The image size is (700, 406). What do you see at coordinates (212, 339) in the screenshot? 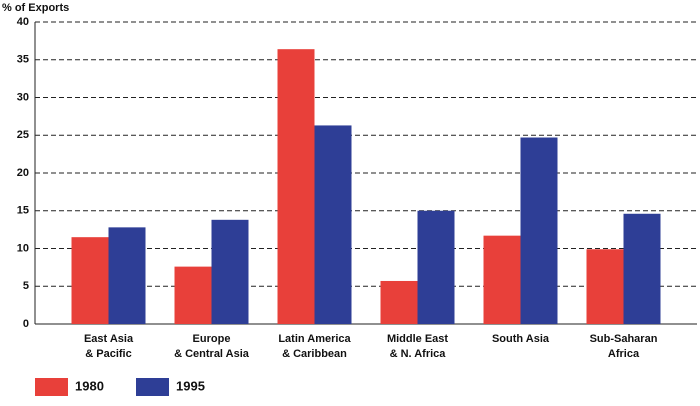
I see `x-tick-label: Europe` at bounding box center [212, 339].